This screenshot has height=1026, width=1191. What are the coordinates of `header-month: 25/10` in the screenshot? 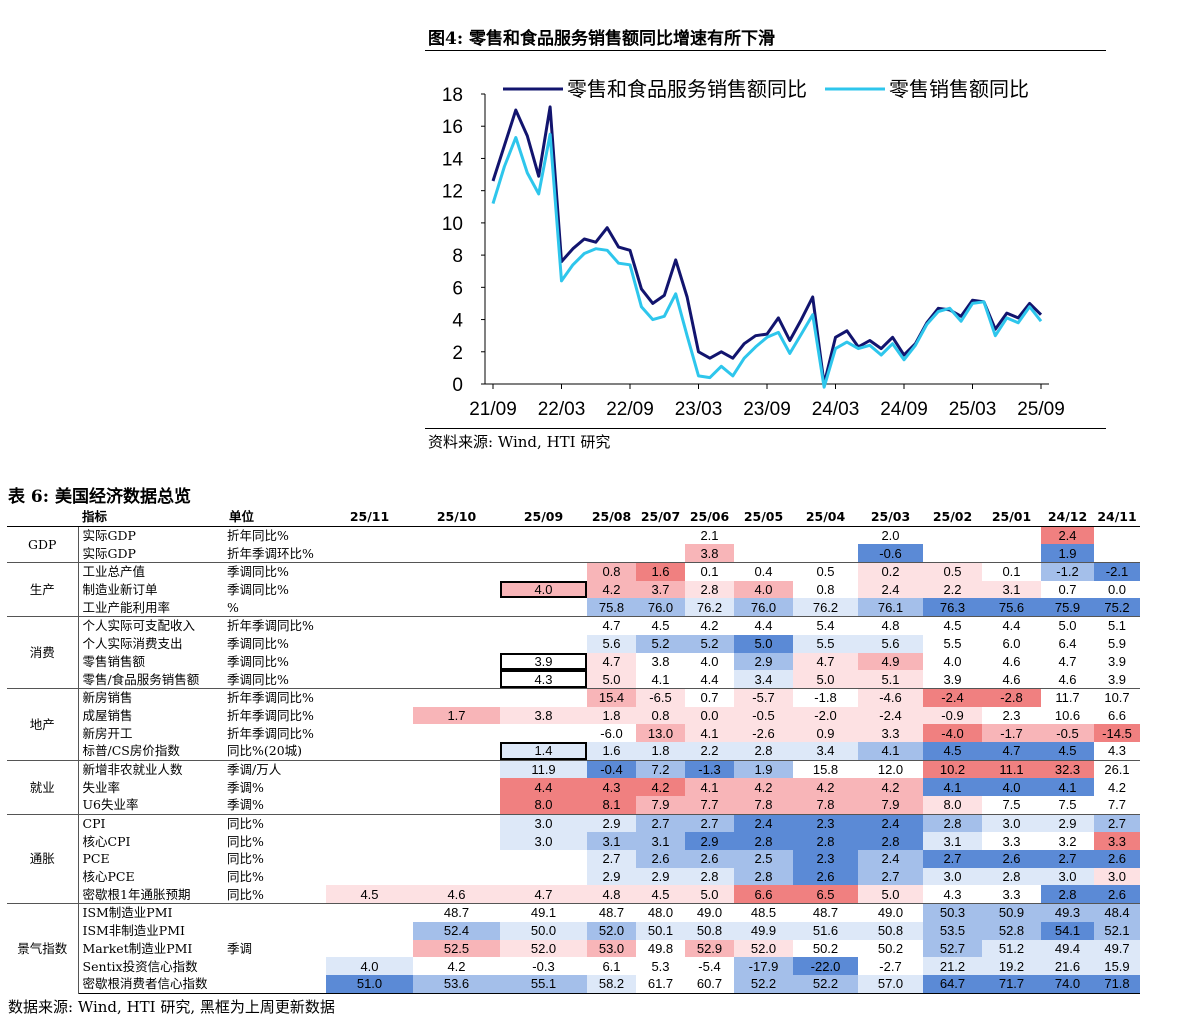 It's located at (456, 517).